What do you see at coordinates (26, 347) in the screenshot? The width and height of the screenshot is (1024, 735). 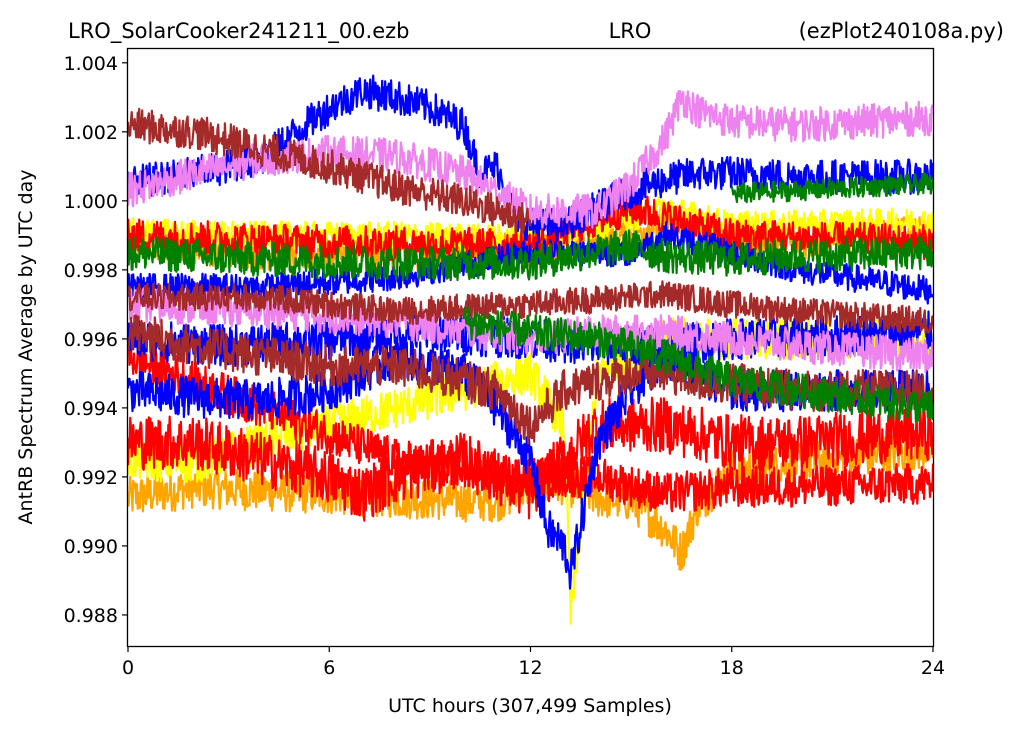 I see `y-axis-label: AntRB Spectrum Average by UTC day` at bounding box center [26, 347].